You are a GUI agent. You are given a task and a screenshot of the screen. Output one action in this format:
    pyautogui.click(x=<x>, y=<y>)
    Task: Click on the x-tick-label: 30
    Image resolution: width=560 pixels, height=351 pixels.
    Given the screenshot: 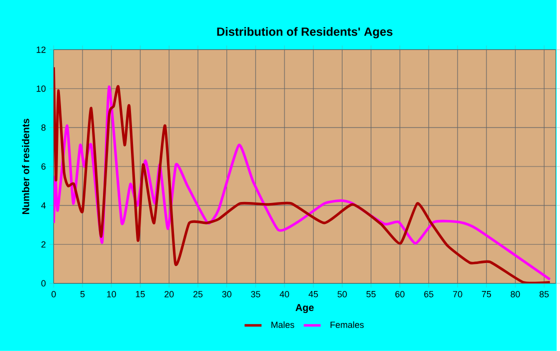 What is the action you would take?
    pyautogui.click(x=227, y=294)
    